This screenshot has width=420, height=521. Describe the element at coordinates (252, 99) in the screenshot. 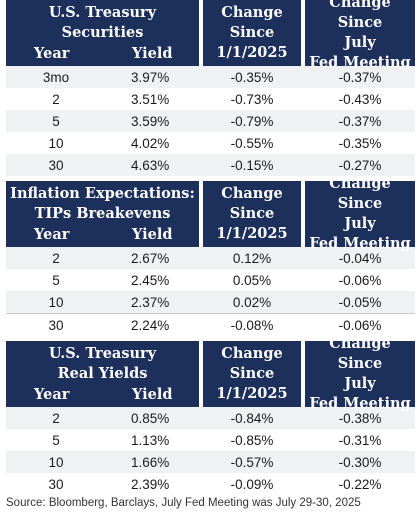

I see `change-jan-cell: -0.73%` at that location.